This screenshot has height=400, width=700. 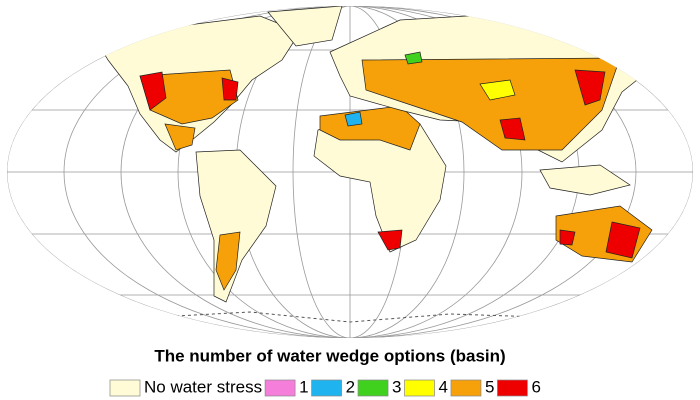 I want to click on legend-label: 1, so click(x=303, y=386).